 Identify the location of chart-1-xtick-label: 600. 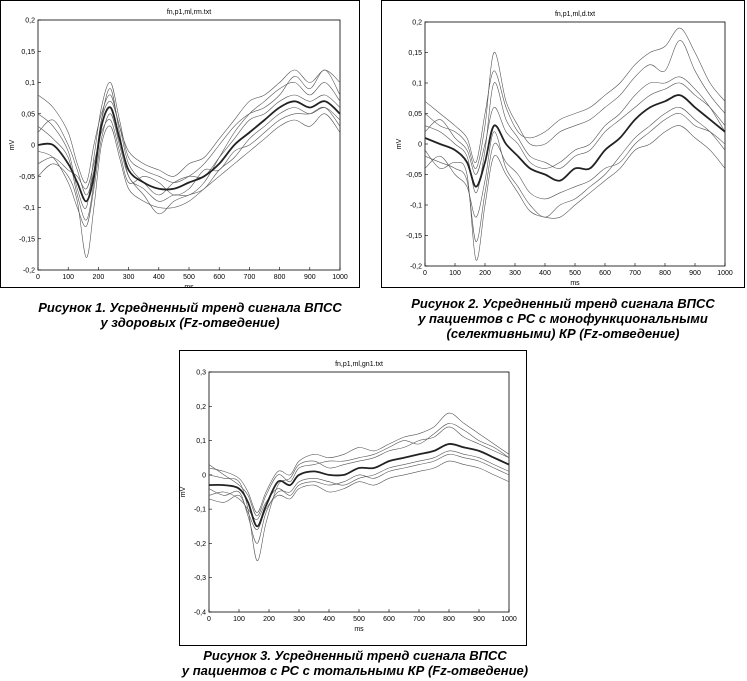
(219, 277).